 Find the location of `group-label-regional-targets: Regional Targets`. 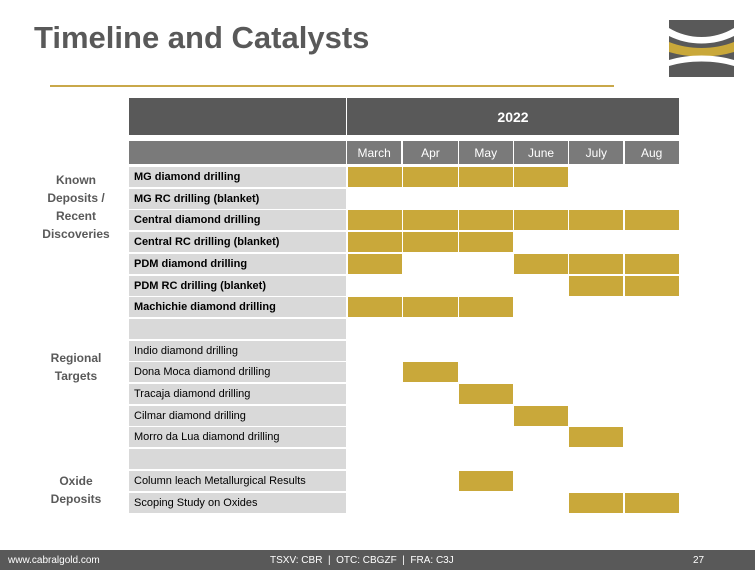

group-label-regional-targets: Regional Targets is located at coordinates (76, 367).